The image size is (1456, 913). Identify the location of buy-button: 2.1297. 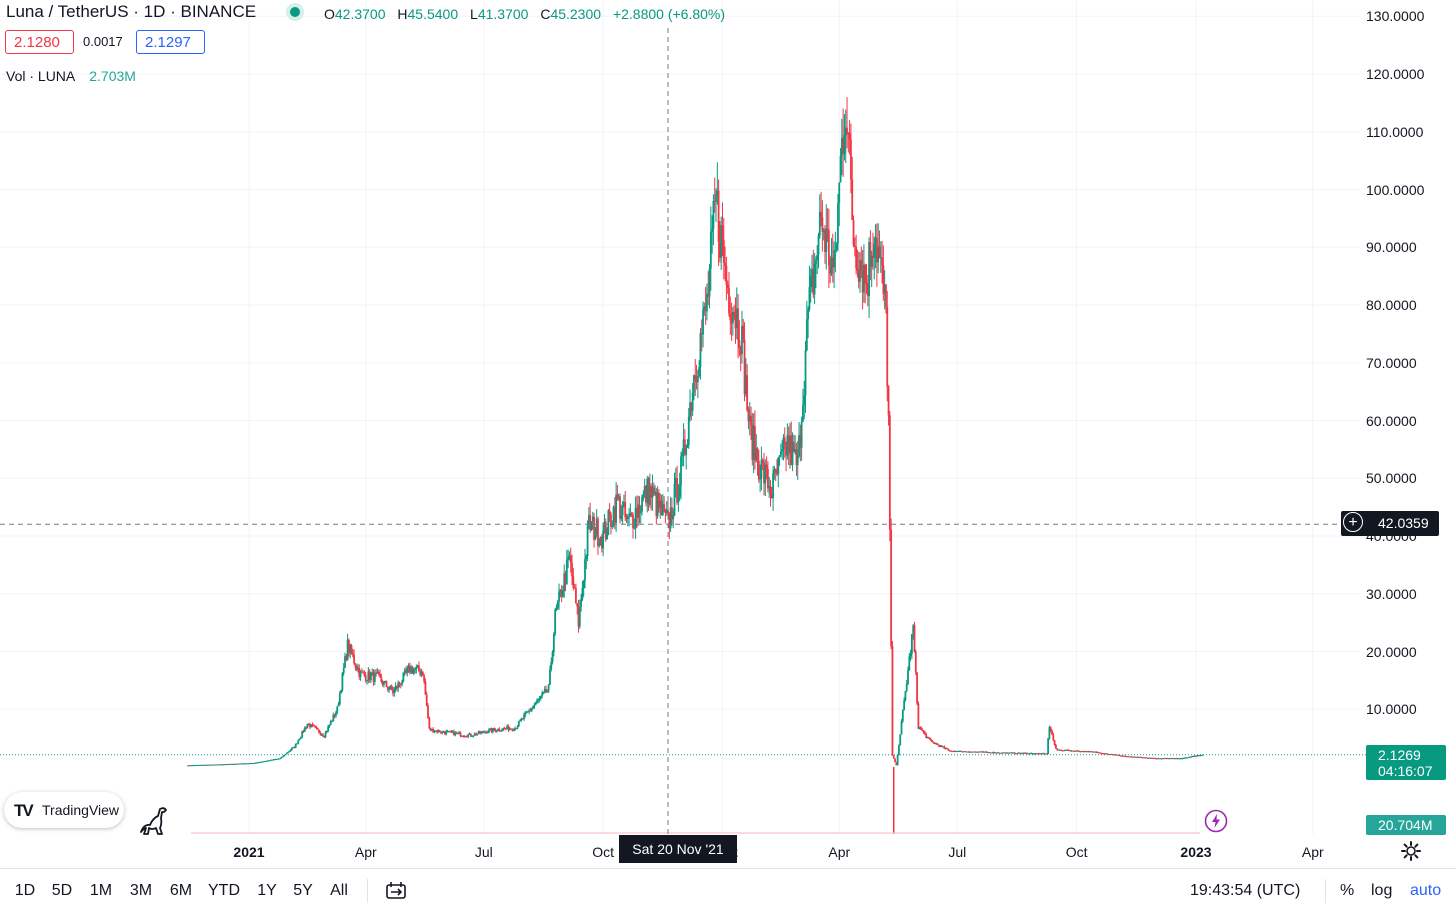
(170, 42).